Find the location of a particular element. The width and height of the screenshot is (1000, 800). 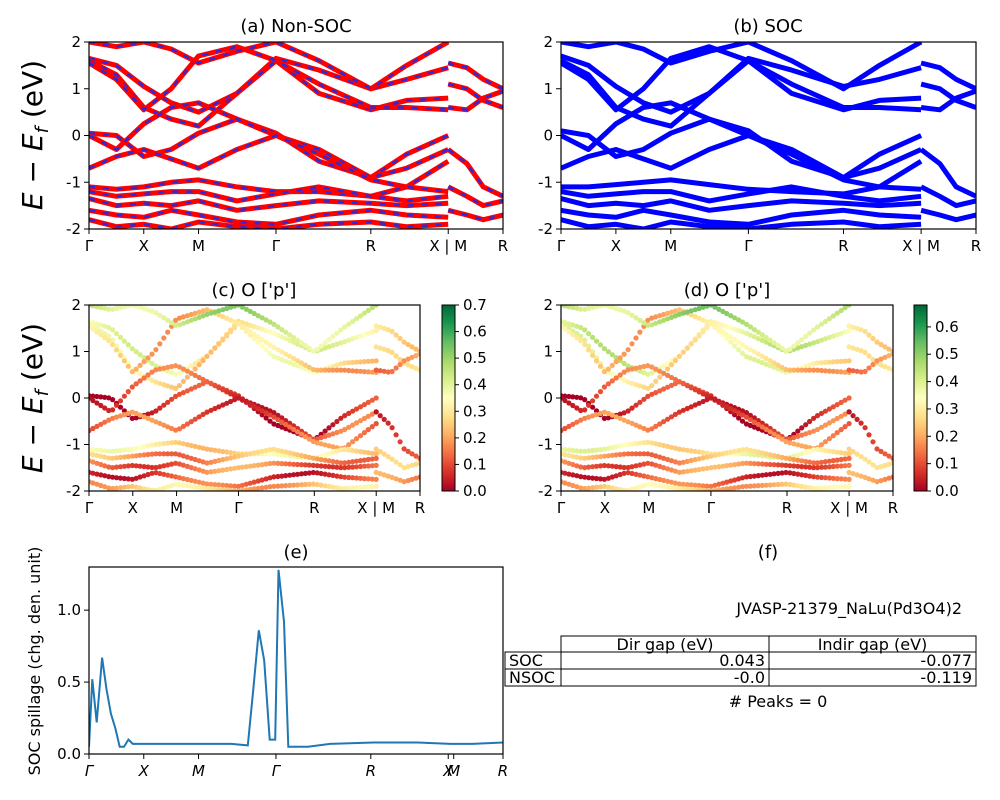

y-tick-label: -2 is located at coordinates (545, 491).